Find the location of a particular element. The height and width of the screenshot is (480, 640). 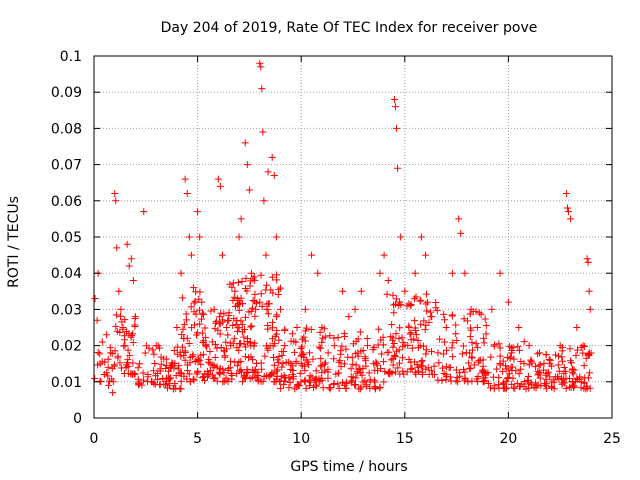

x-tick-label: 20 is located at coordinates (508, 439).